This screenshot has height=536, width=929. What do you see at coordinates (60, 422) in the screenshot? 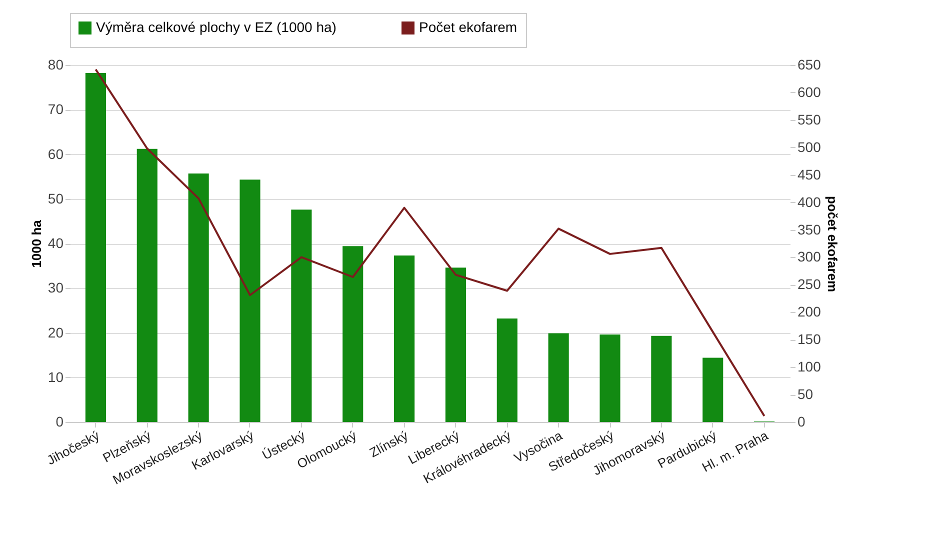
I see `y-tick-label: 0` at bounding box center [60, 422].